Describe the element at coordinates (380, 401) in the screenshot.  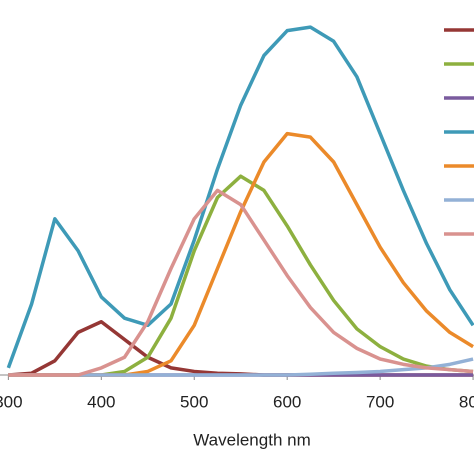
I see `x-tick-label: 700` at that location.